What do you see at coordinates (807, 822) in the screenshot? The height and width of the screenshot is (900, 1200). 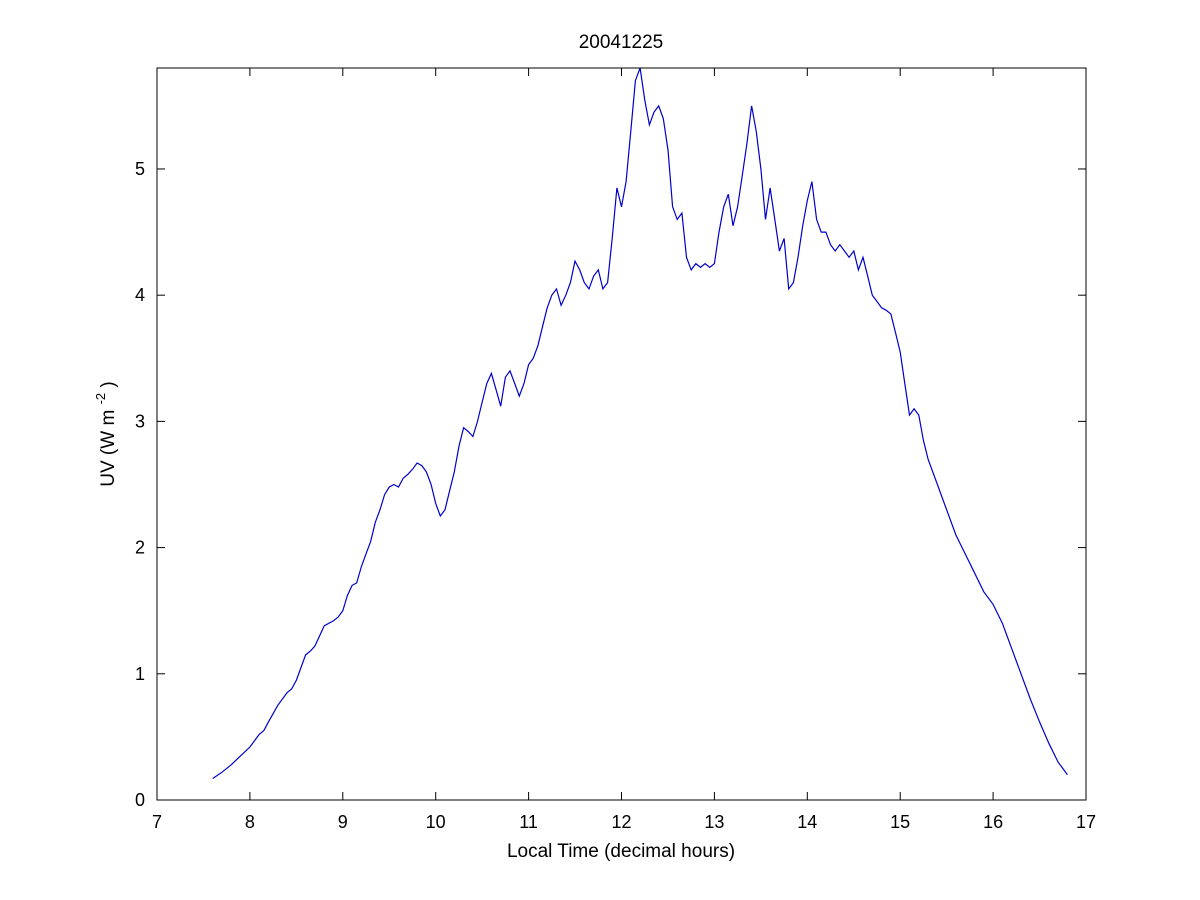 I see `x-tick-label: 14` at bounding box center [807, 822].